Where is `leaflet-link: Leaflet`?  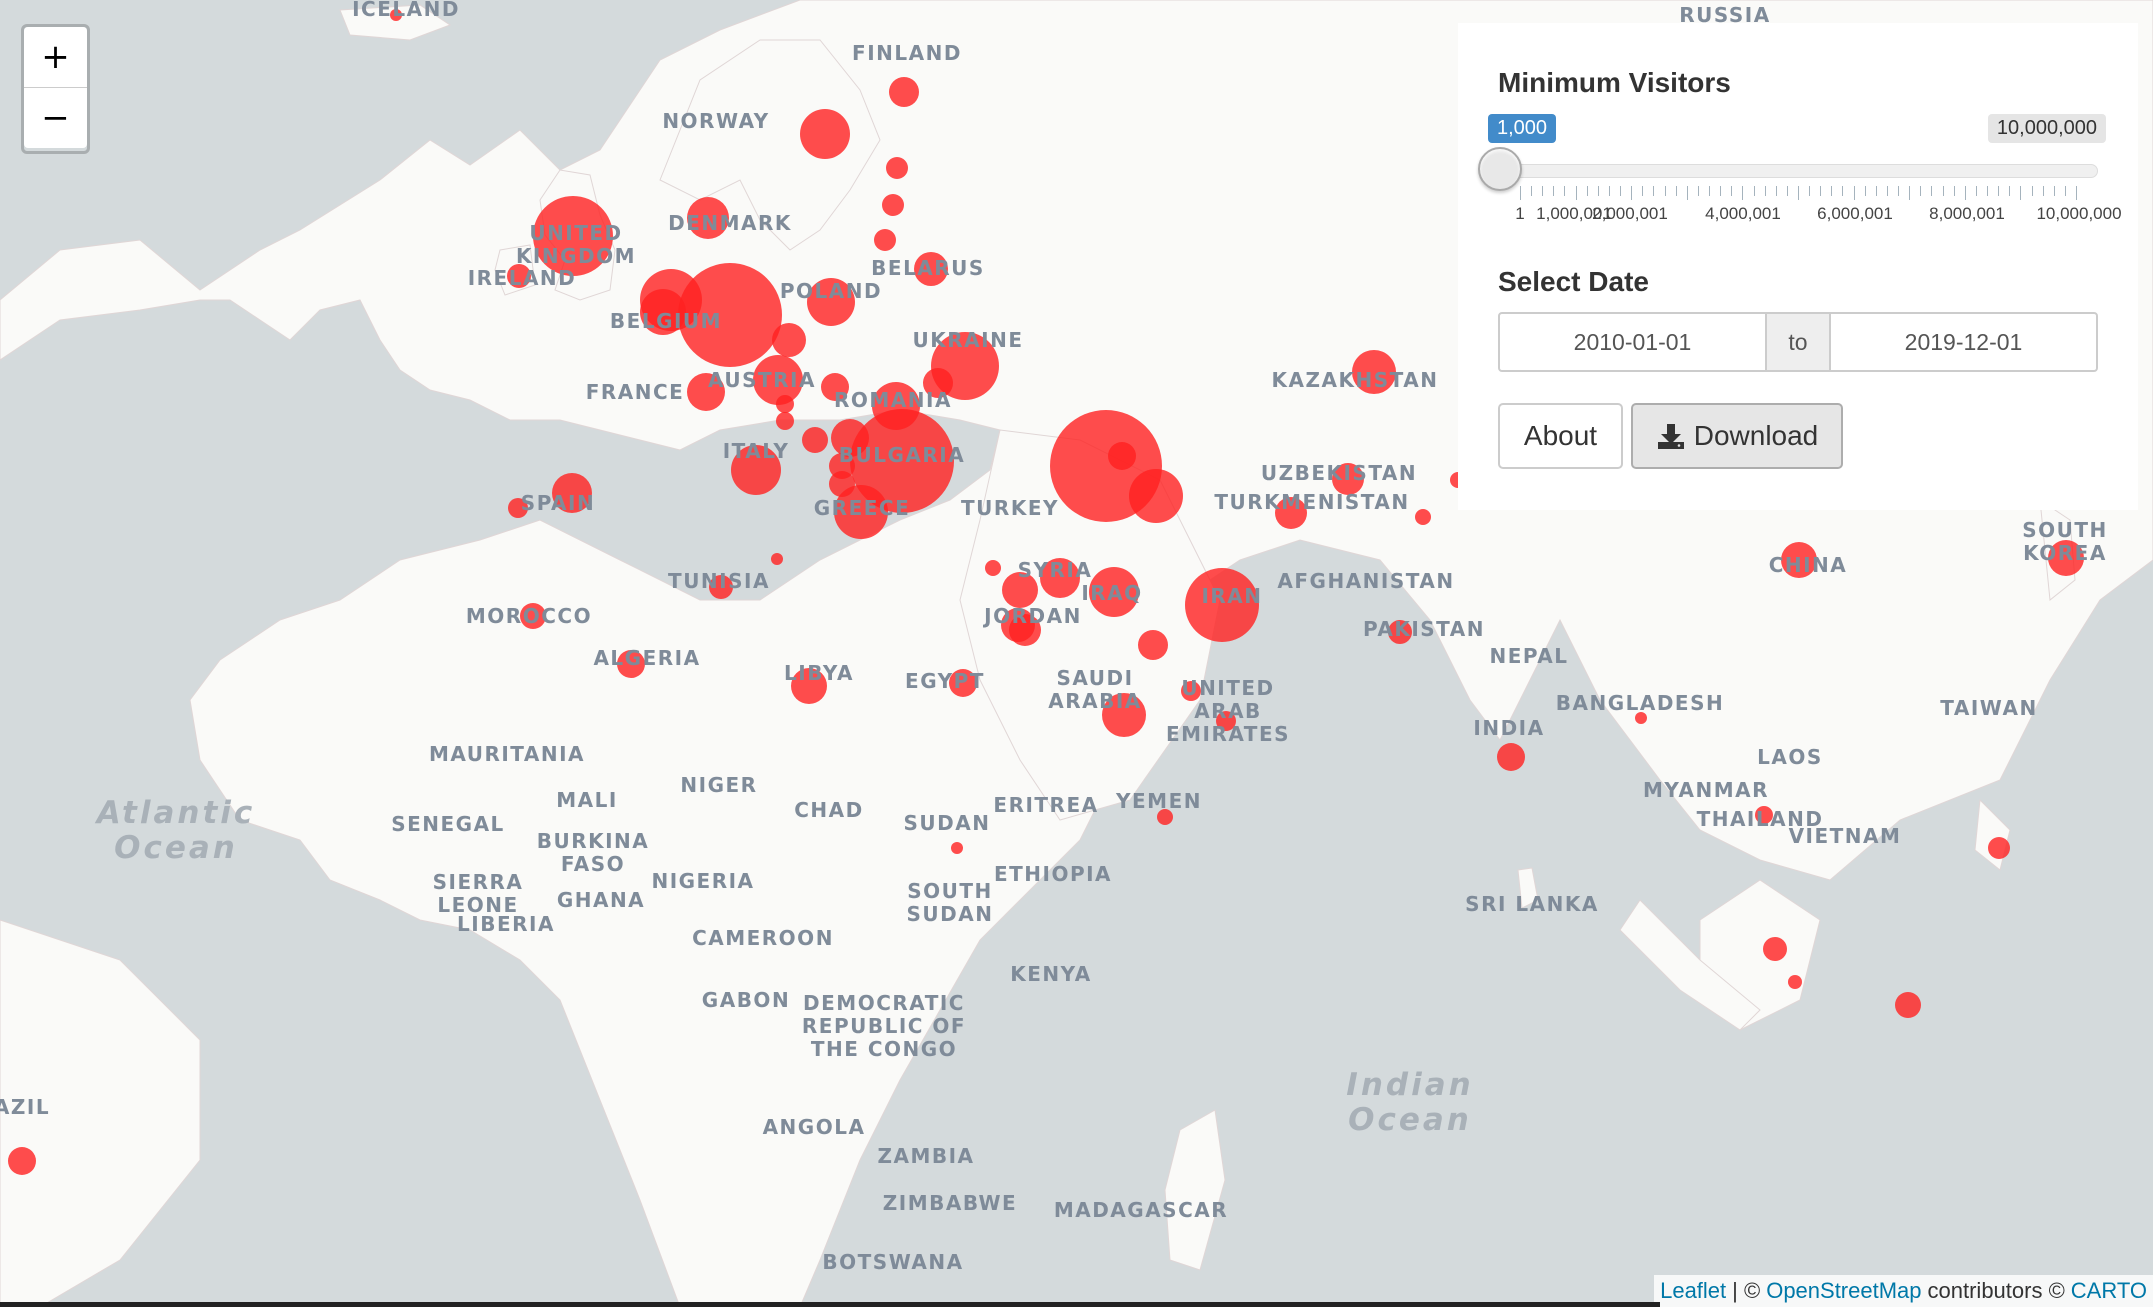 leaflet-link: Leaflet is located at coordinates (1693, 1290).